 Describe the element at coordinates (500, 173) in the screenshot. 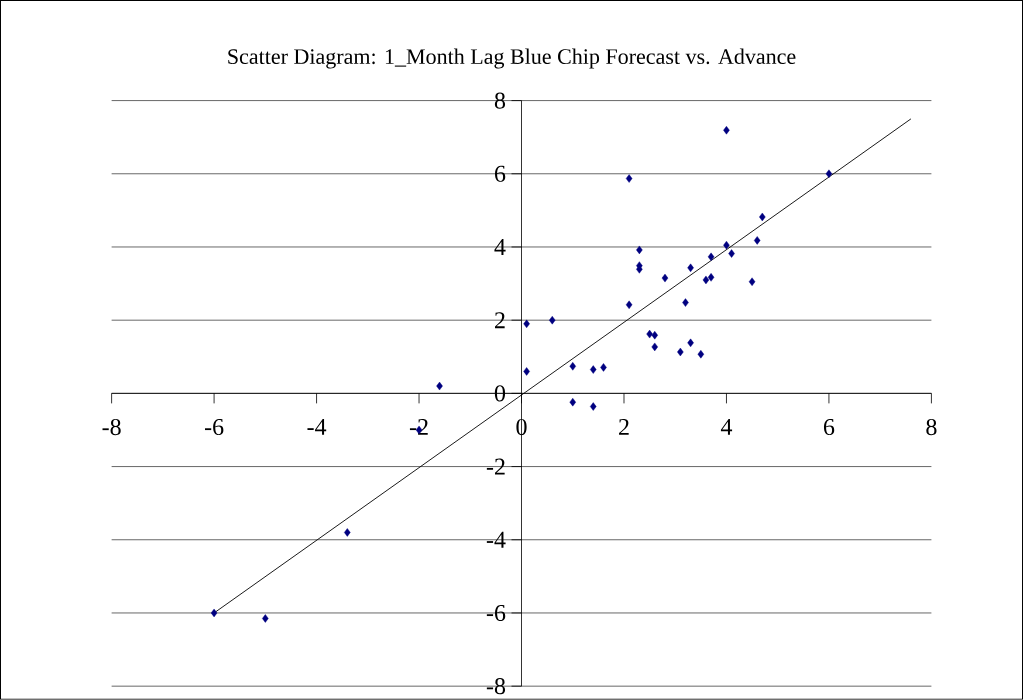

I see `y-tick-label: 6` at that location.